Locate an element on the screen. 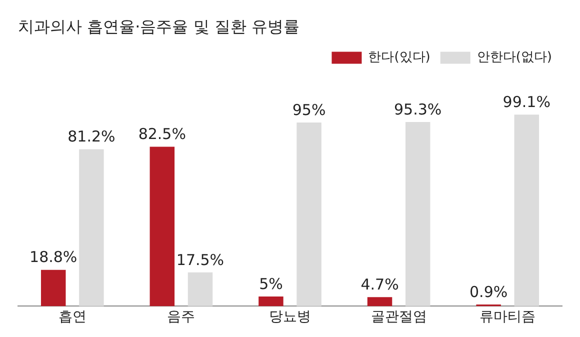  data-label: 18.8% is located at coordinates (54, 257).